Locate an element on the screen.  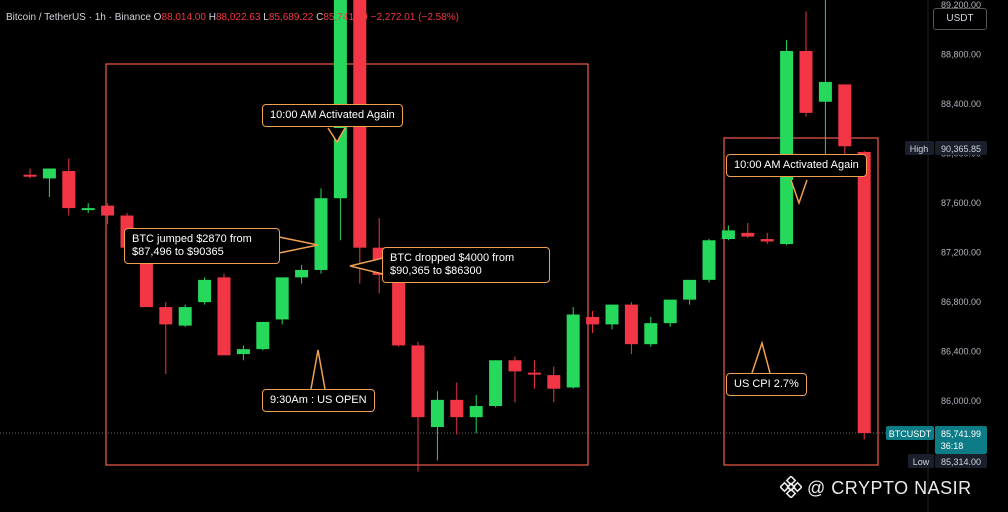
price-tick-label: 86,800.00 is located at coordinates (961, 302).